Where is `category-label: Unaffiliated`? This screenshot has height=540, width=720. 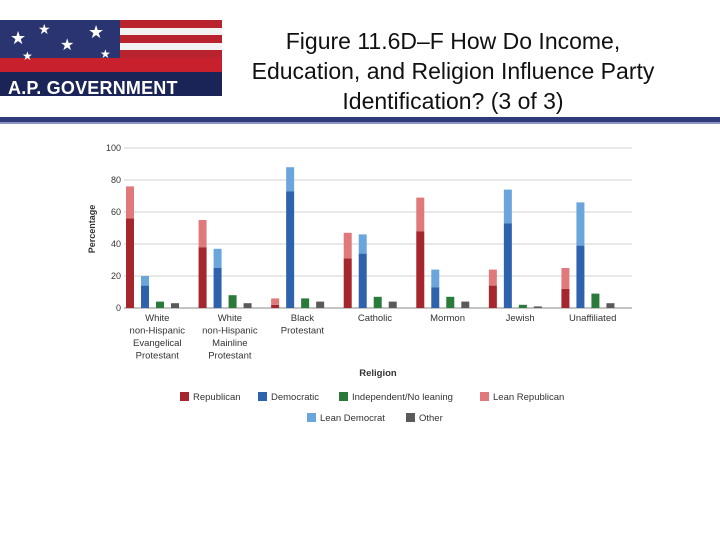 category-label: Unaffiliated is located at coordinates (592, 318).